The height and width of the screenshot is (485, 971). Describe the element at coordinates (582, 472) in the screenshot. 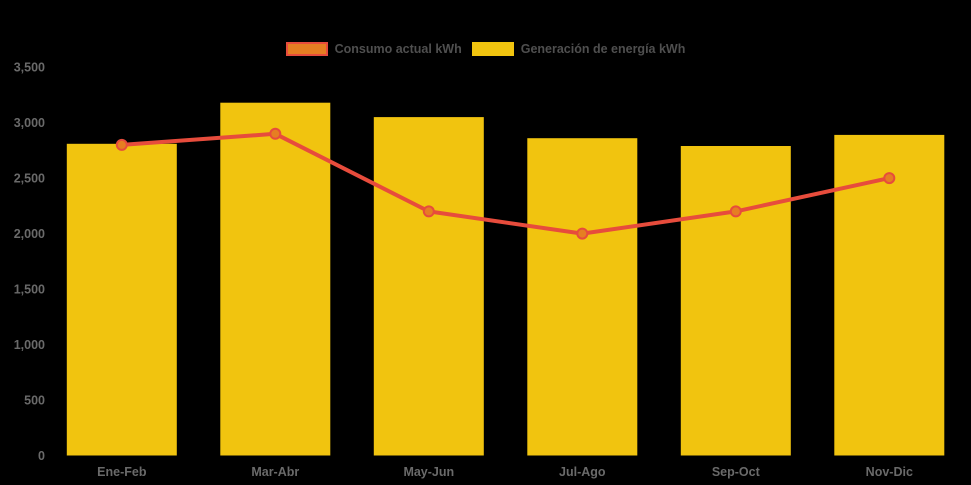

I see `x-axis-label-Jul-Ago: Jul-Ago` at that location.